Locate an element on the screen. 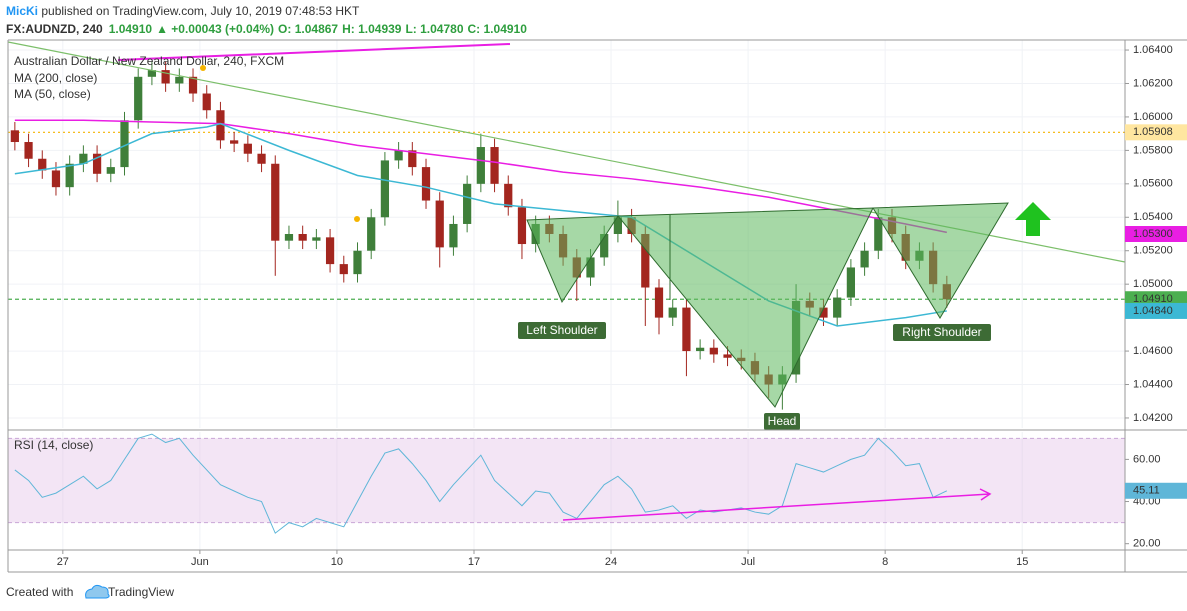  annotation: Left Shoulder is located at coordinates (561, 330).